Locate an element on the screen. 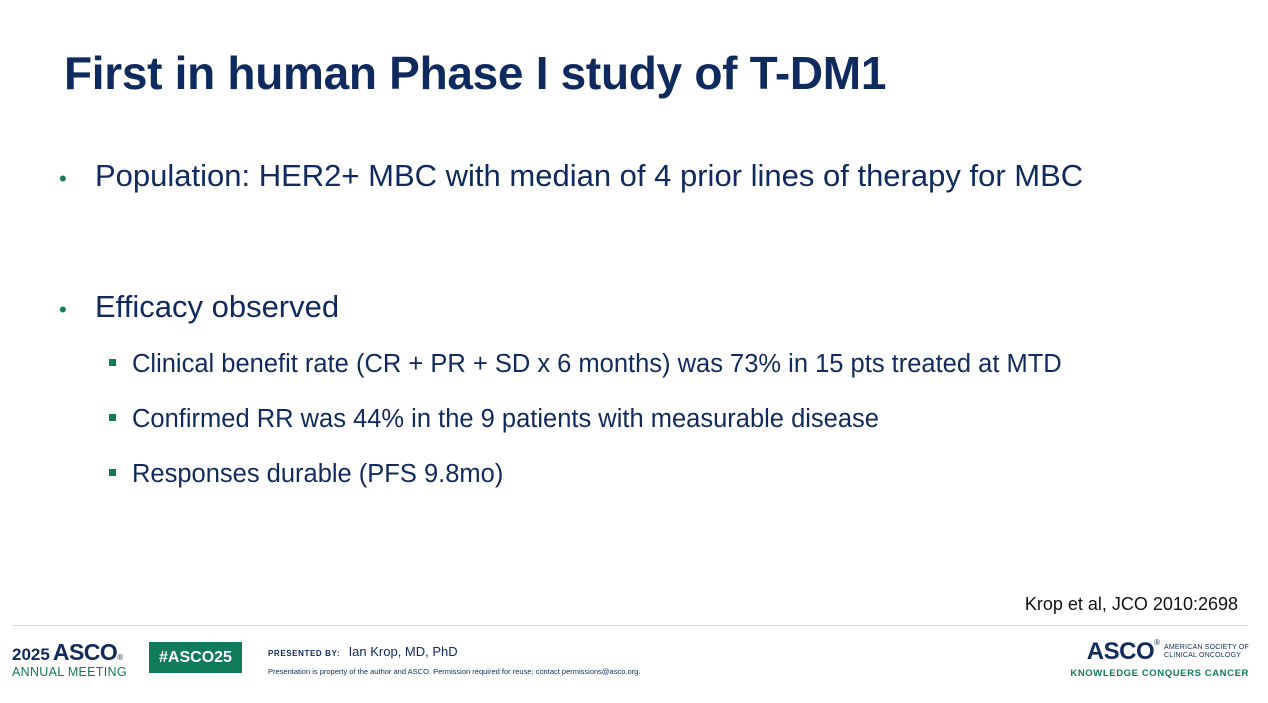  org-line-1: AMERICAN SOCIETY OF is located at coordinates (1206, 647).